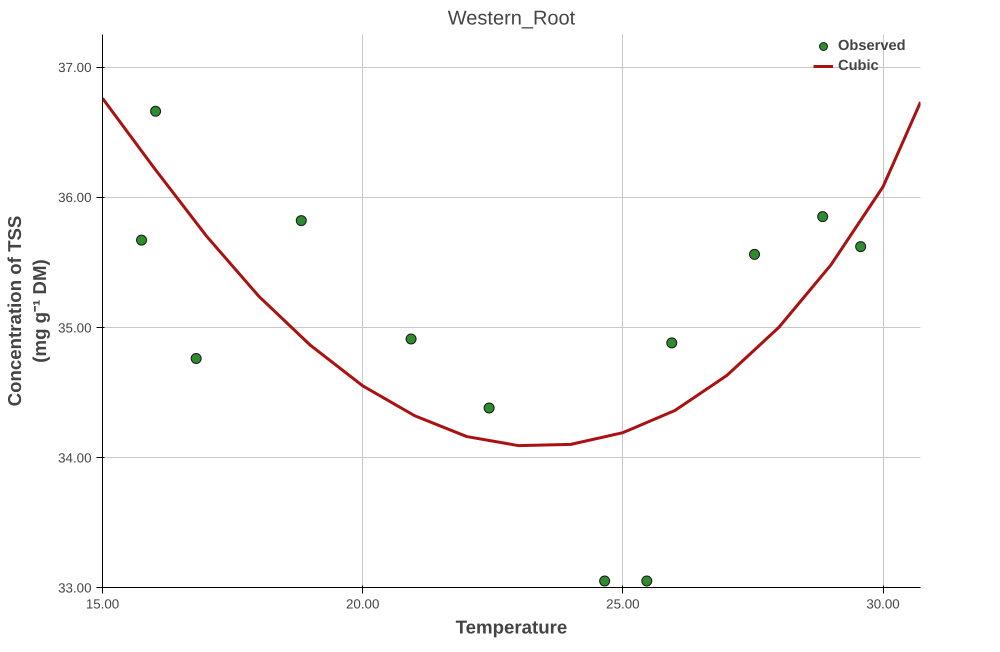  Describe the element at coordinates (27, 311) in the screenshot. I see `y-axis-title: Concentration of TSS (mg g⁻¹ DM)` at that location.